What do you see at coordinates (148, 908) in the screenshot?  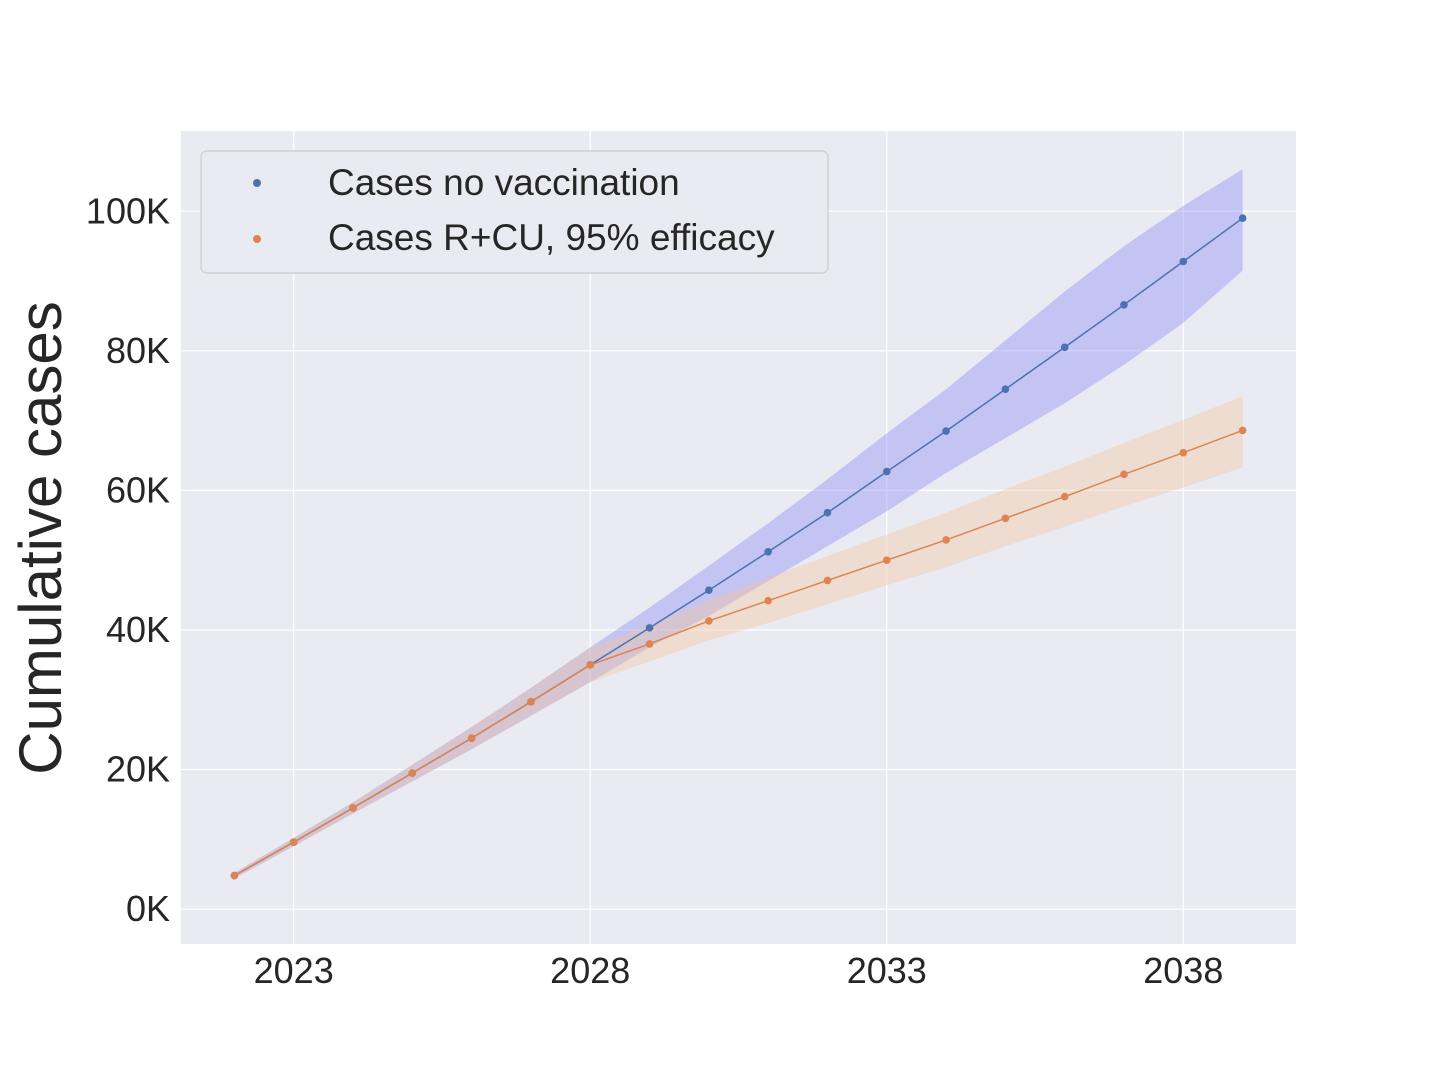 I see `y-tick-label: 0K` at bounding box center [148, 908].